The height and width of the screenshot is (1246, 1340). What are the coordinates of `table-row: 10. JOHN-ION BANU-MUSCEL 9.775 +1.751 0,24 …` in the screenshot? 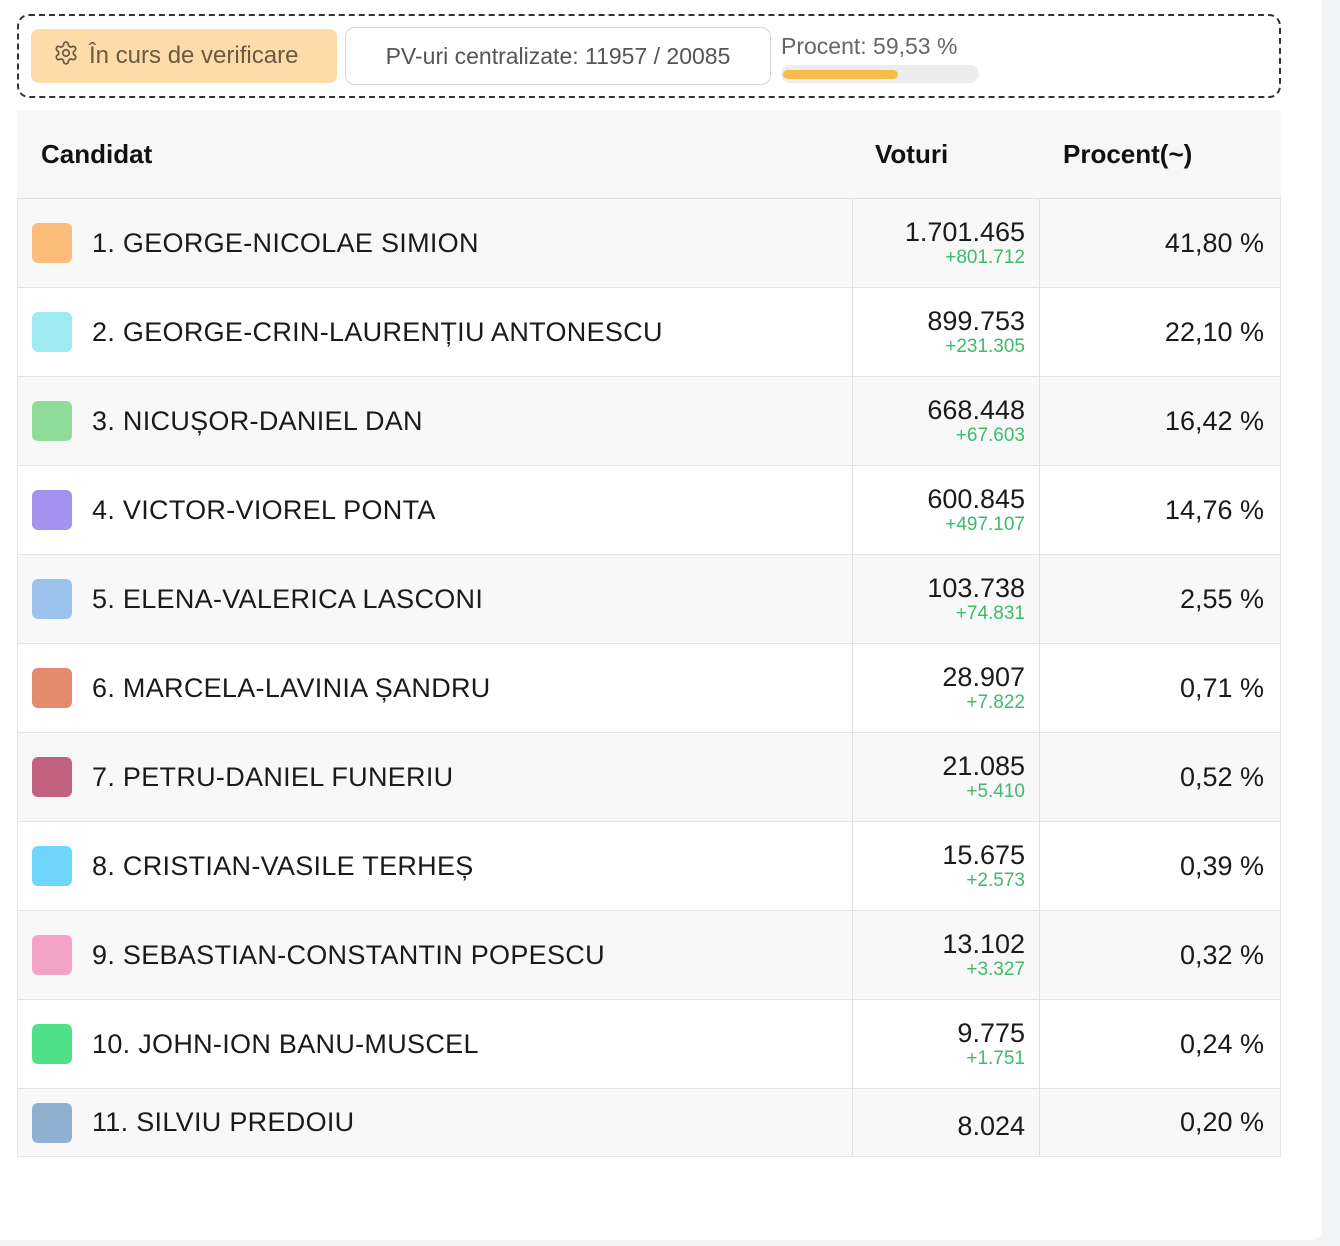 It's located at (649, 1044).